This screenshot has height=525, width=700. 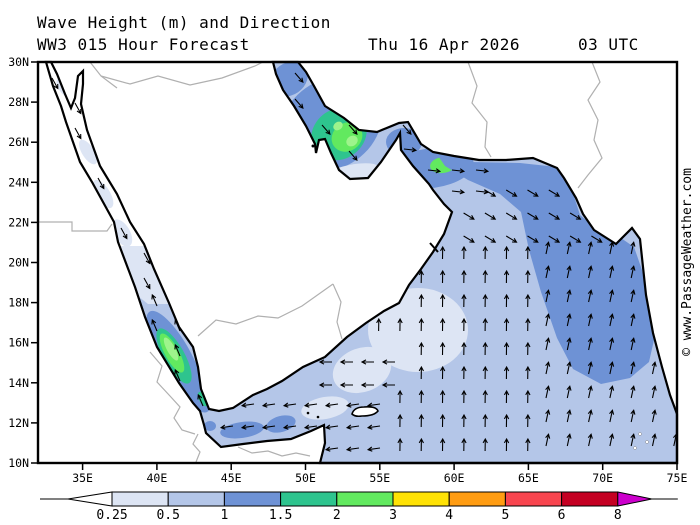 I want to click on lat-label-28N: 28N, so click(x=18, y=102).